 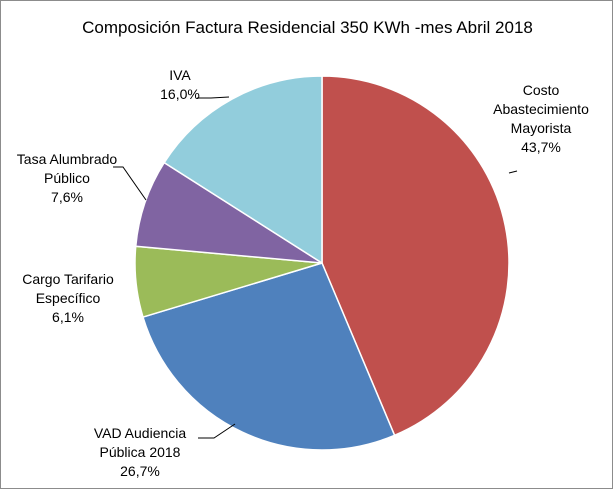 I want to click on data-label-iva: IVA 16,0%, so click(x=180, y=84).